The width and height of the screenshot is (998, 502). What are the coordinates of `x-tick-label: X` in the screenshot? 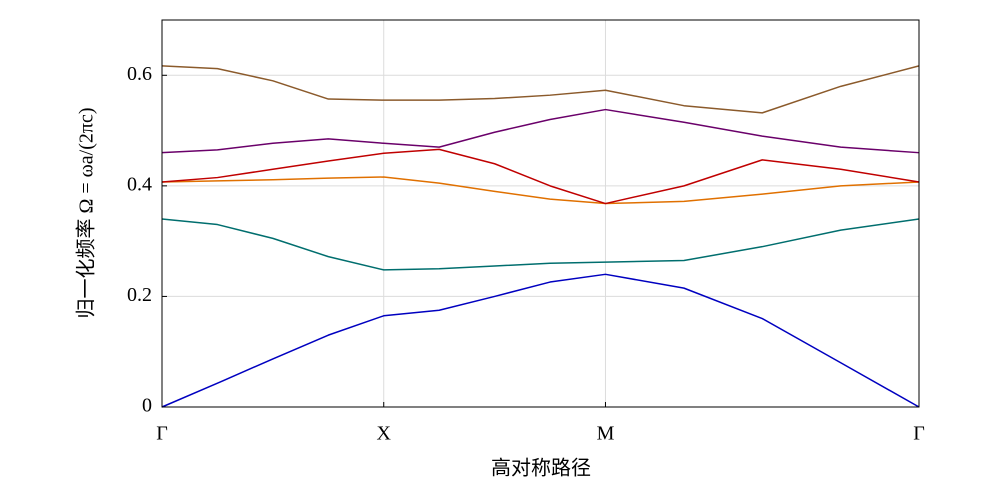 It's located at (384, 434).